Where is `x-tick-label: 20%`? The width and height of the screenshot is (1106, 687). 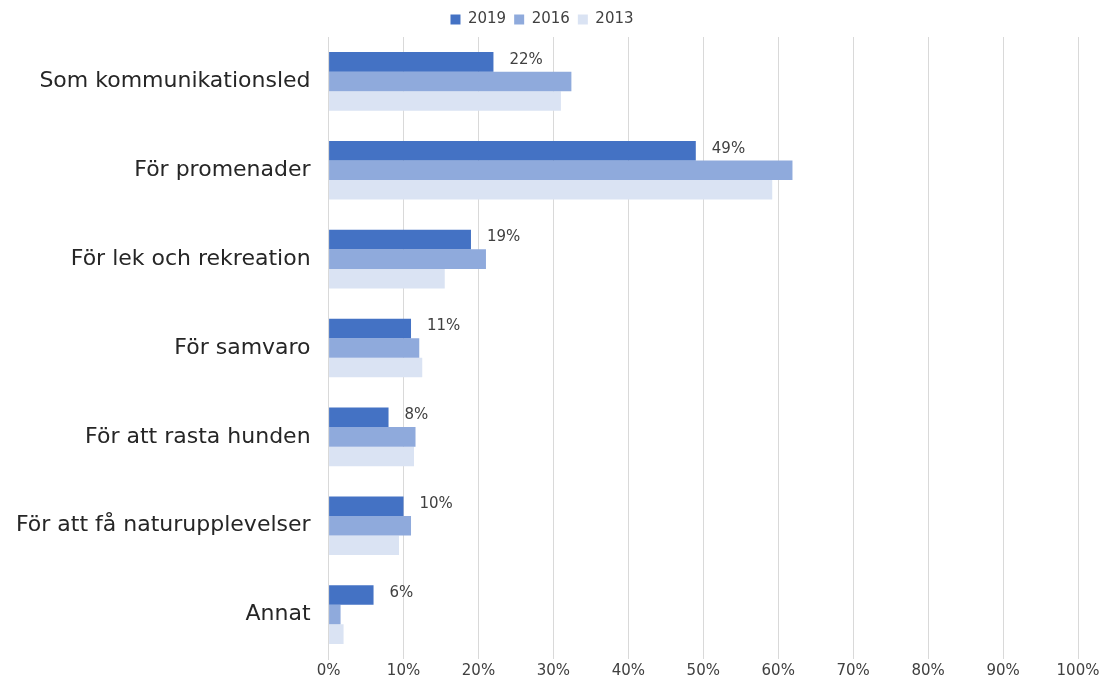
x-tick-label: 20% is located at coordinates (478, 669).